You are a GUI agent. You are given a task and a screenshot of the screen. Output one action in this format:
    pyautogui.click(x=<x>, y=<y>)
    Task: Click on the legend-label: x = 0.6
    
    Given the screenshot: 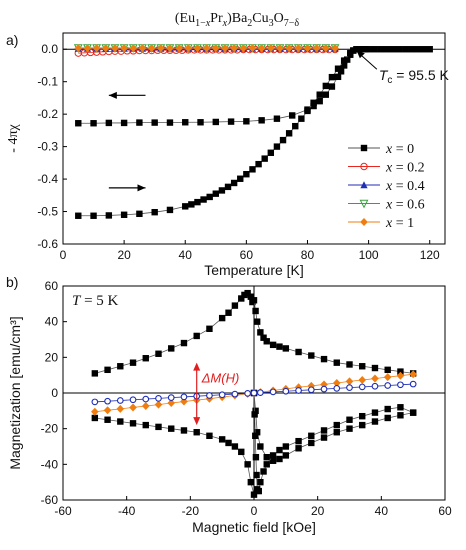 What is the action you would take?
    pyautogui.click(x=405, y=205)
    